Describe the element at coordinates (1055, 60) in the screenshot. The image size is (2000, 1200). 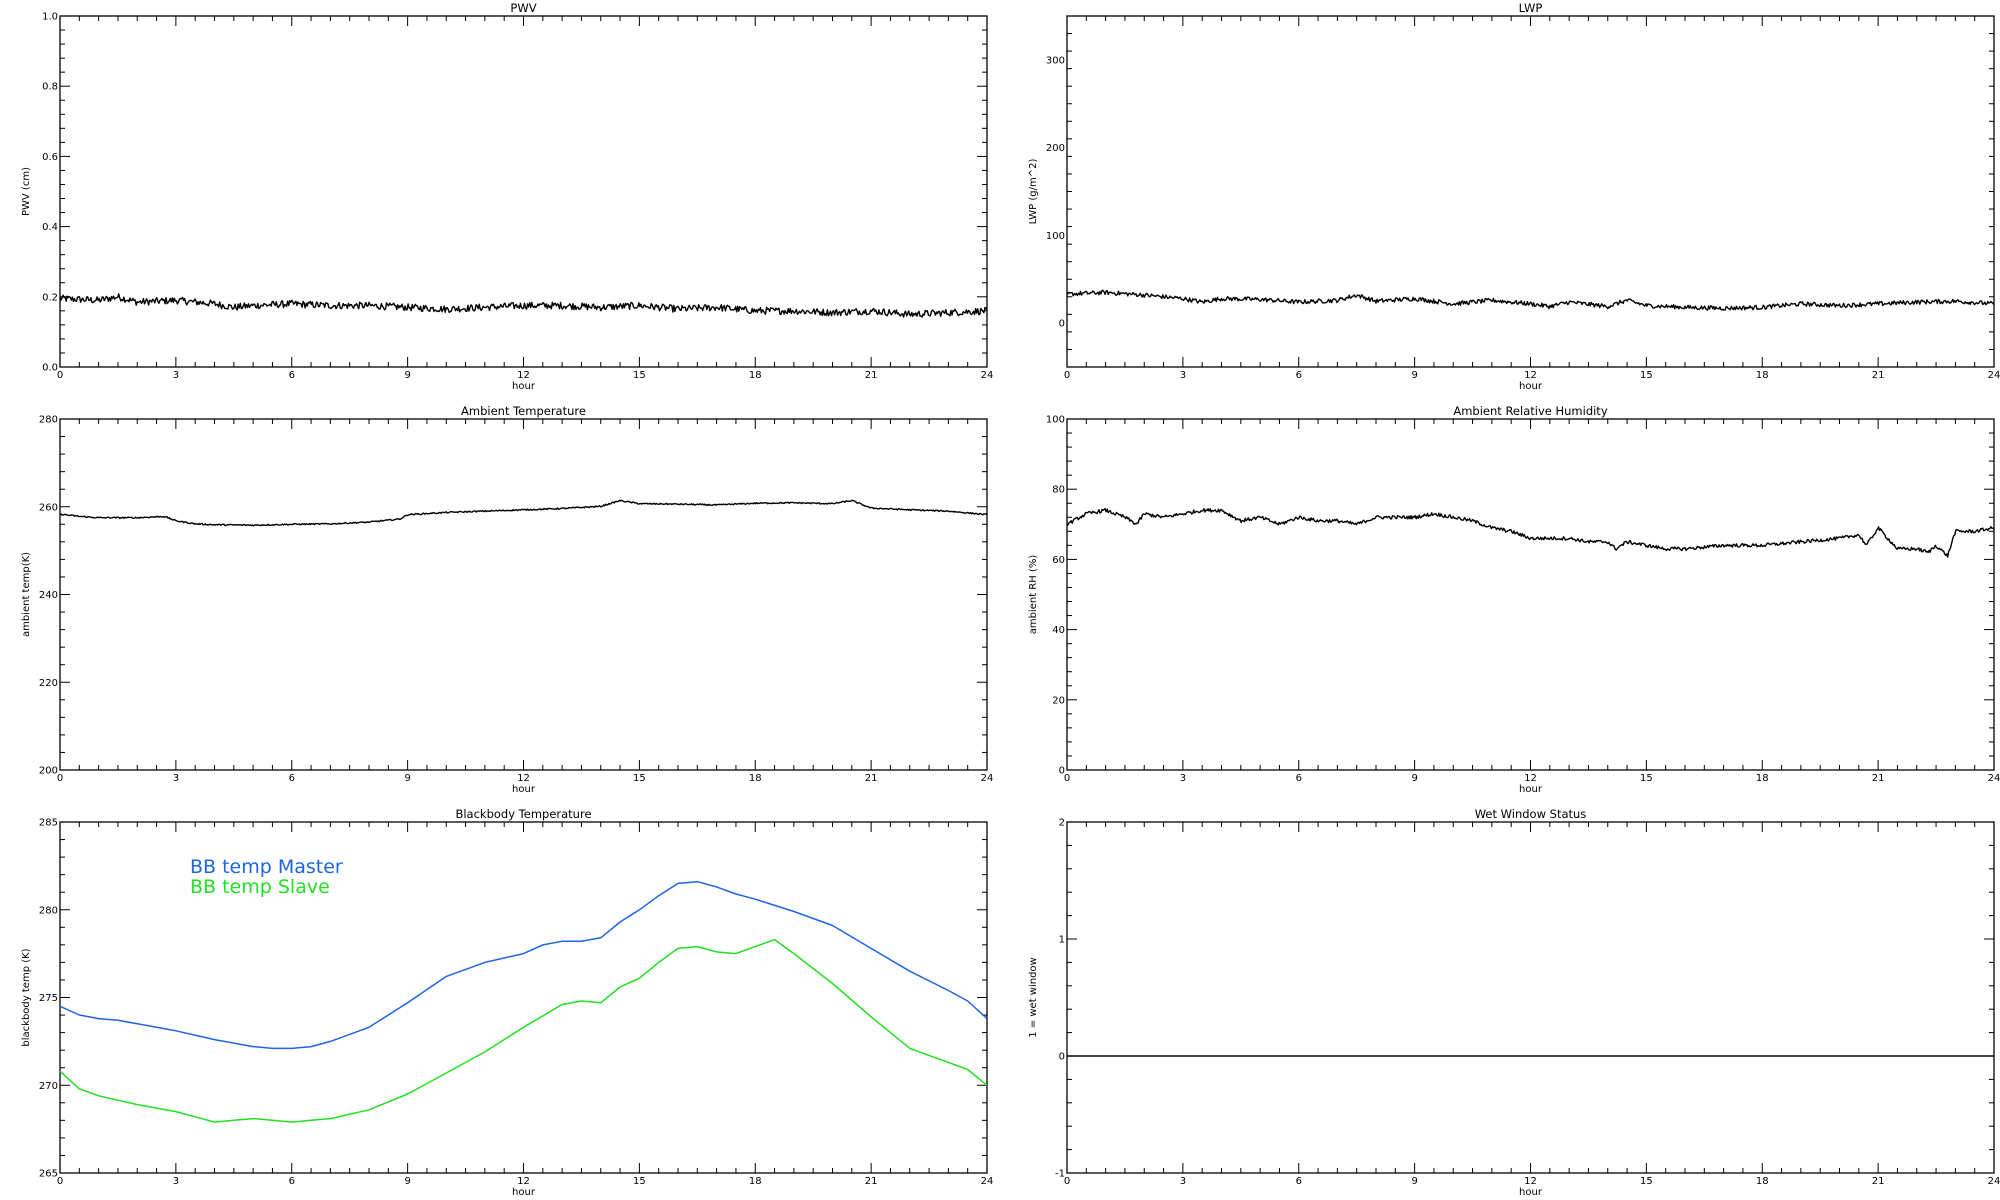
I see `y-tick-label: 300` at that location.